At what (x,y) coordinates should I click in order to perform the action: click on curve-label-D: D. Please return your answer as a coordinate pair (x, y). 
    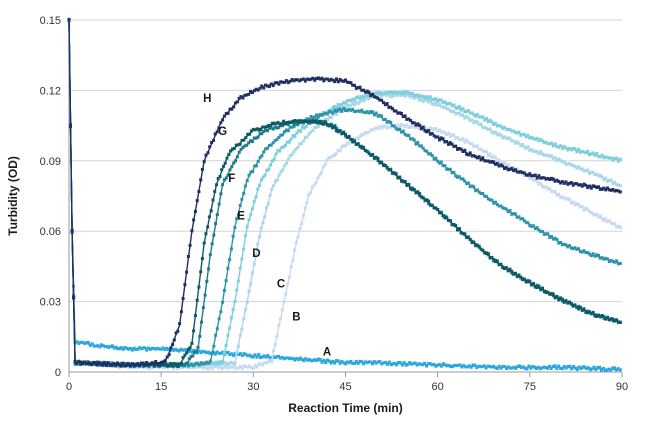
    Looking at the image, I should click on (256, 254).